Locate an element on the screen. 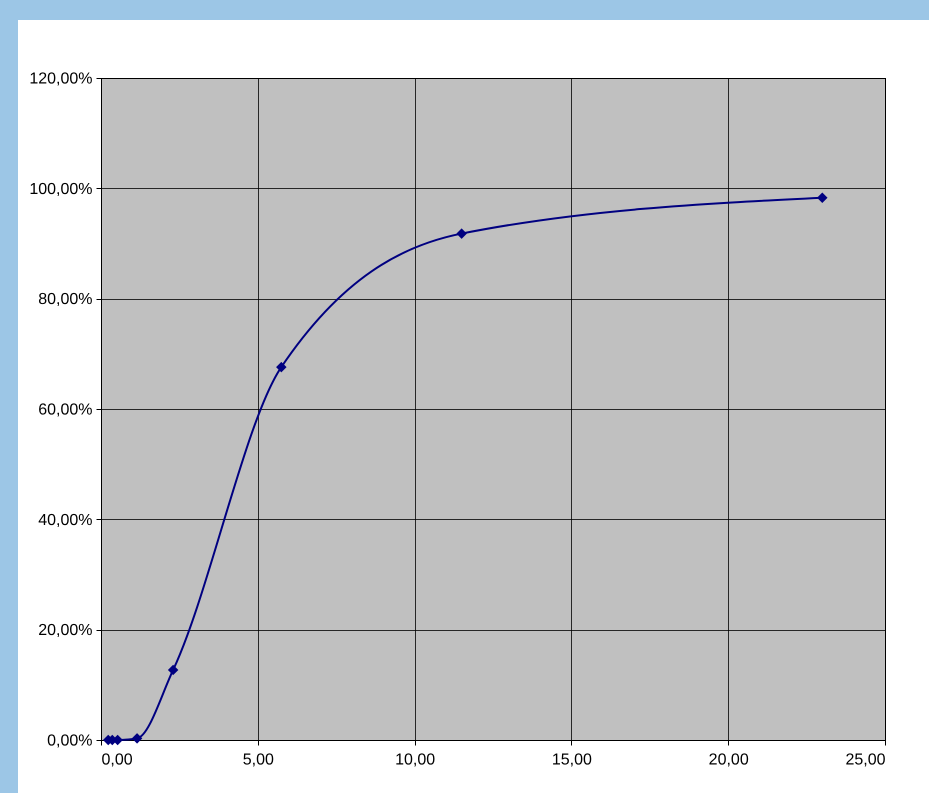  y-tick-label: 40,00% is located at coordinates (65, 520).